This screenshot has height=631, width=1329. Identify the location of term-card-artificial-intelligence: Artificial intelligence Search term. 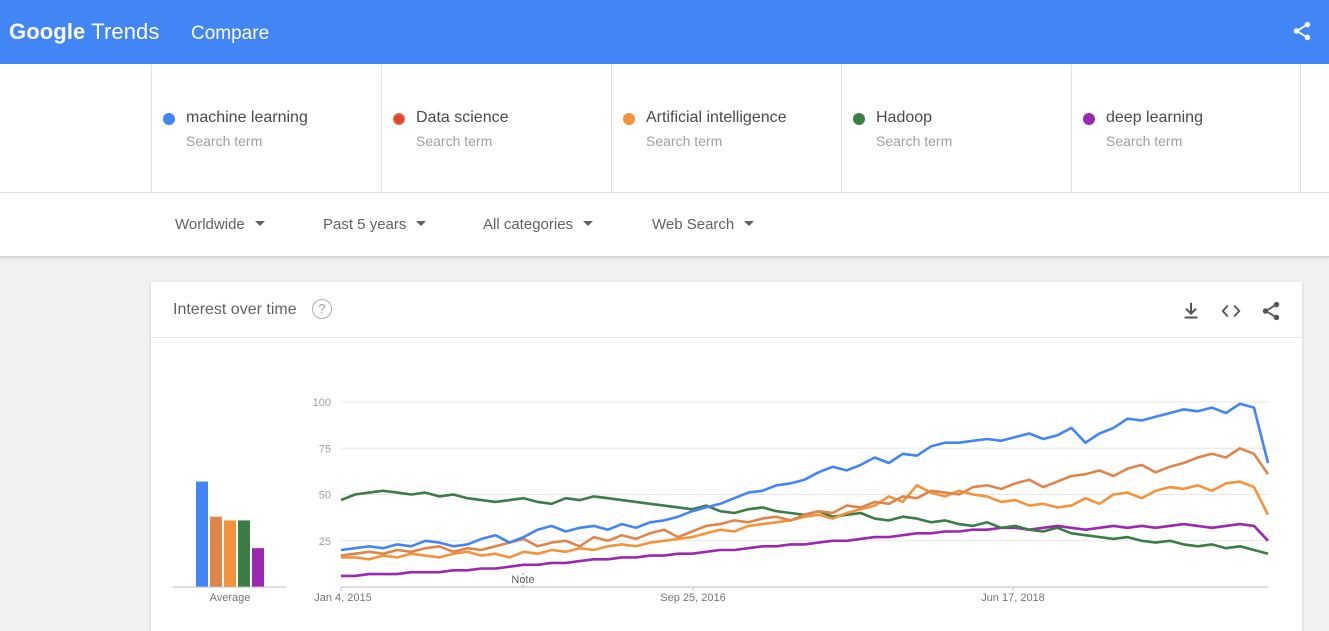
(726, 128).